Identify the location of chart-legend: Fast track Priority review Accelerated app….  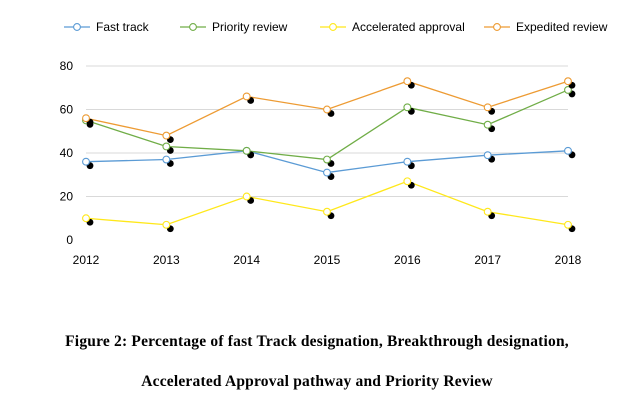
(336, 27).